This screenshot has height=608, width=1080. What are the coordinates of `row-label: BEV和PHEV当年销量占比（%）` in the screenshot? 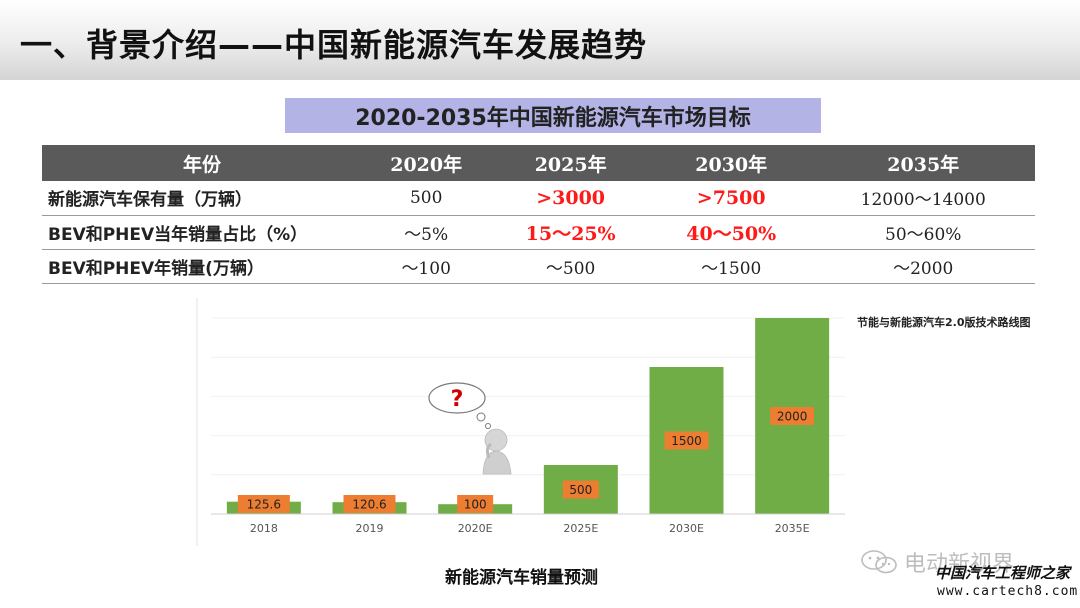 It's located at (202, 232).